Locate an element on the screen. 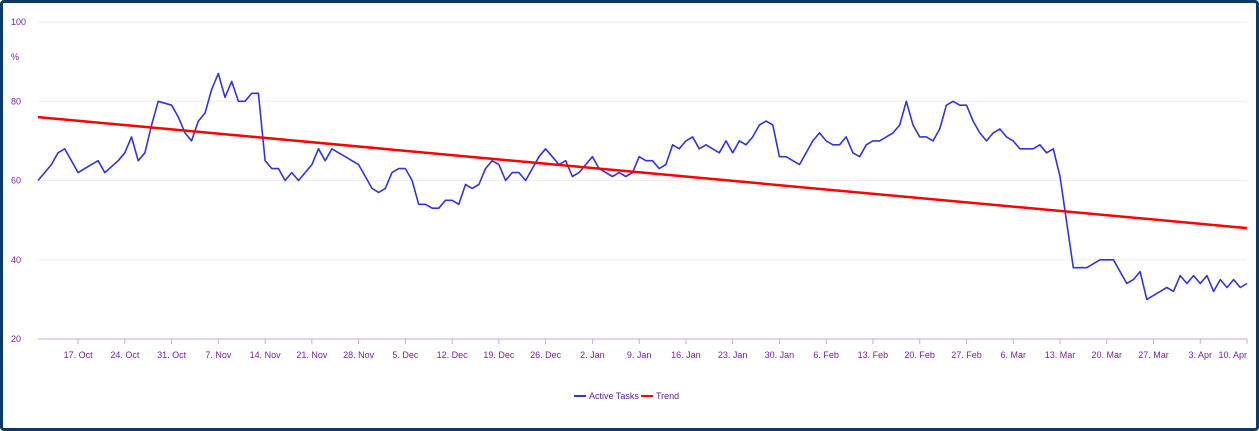  legend: Active Tasks Trend is located at coordinates (626, 396).